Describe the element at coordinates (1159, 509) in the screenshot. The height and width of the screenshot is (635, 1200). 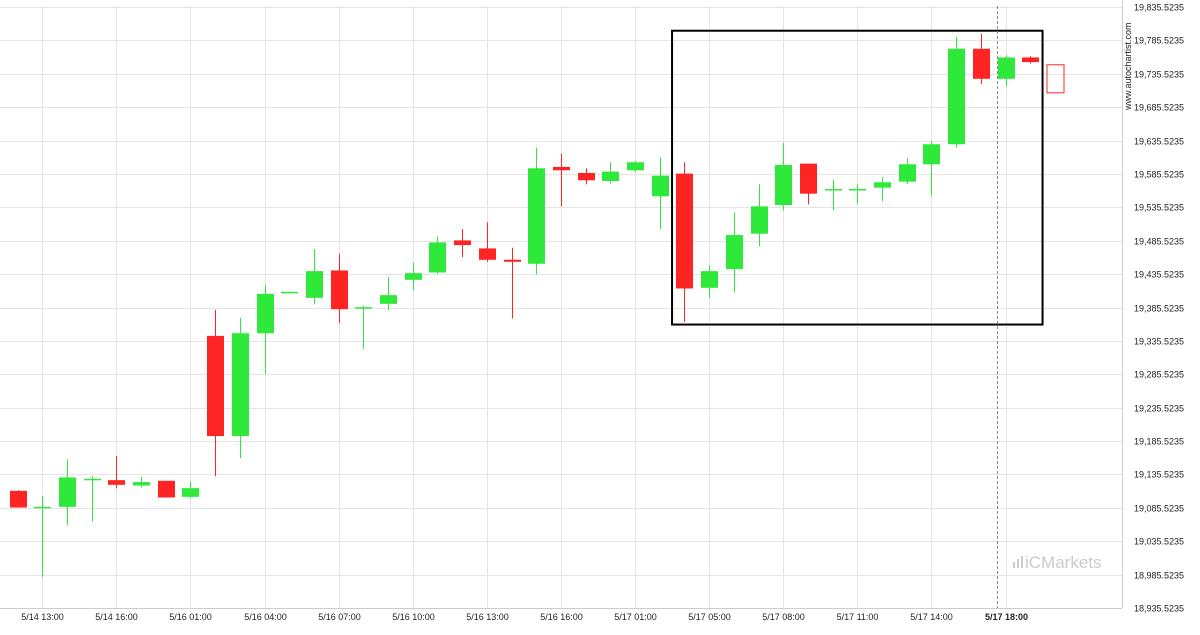
I see `y-tick-label: 19,085.5235` at that location.